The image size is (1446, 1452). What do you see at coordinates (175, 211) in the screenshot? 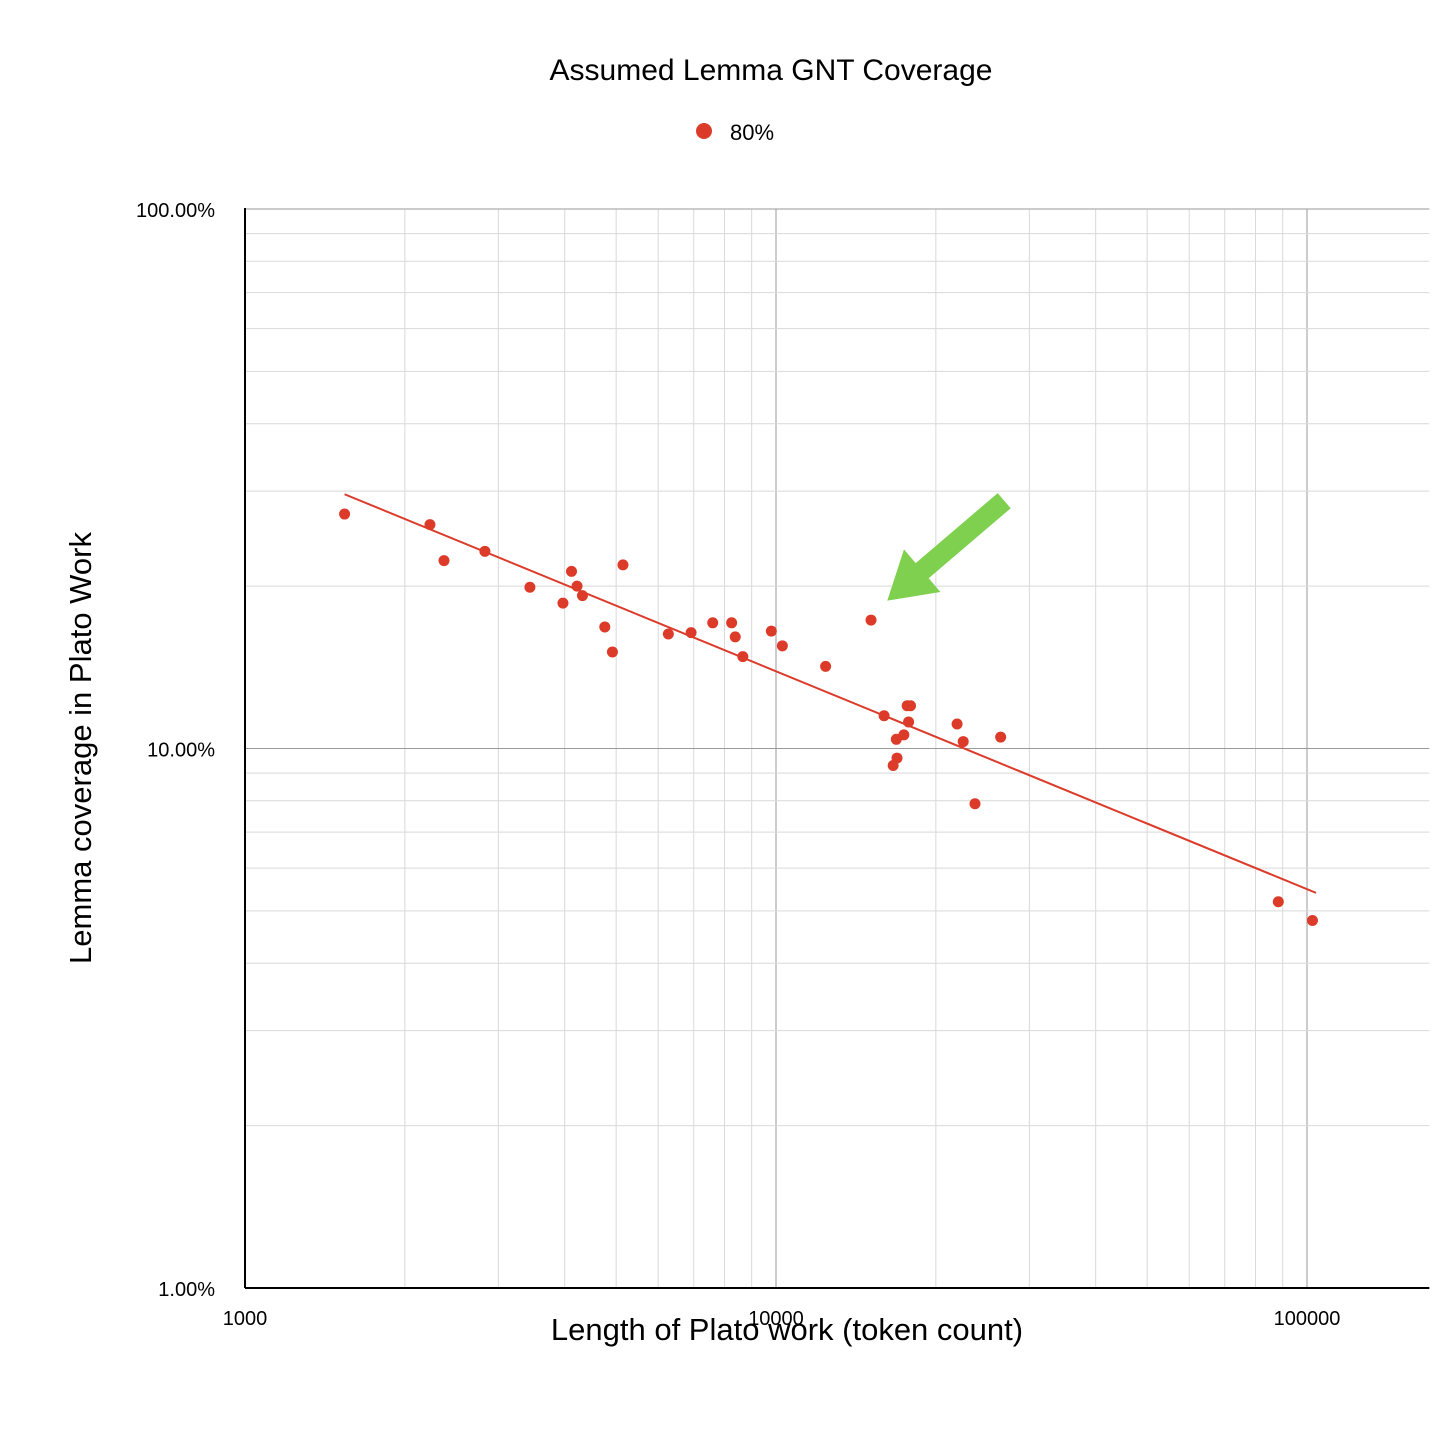
I see `y-tick-label: 100.00%` at bounding box center [175, 211].